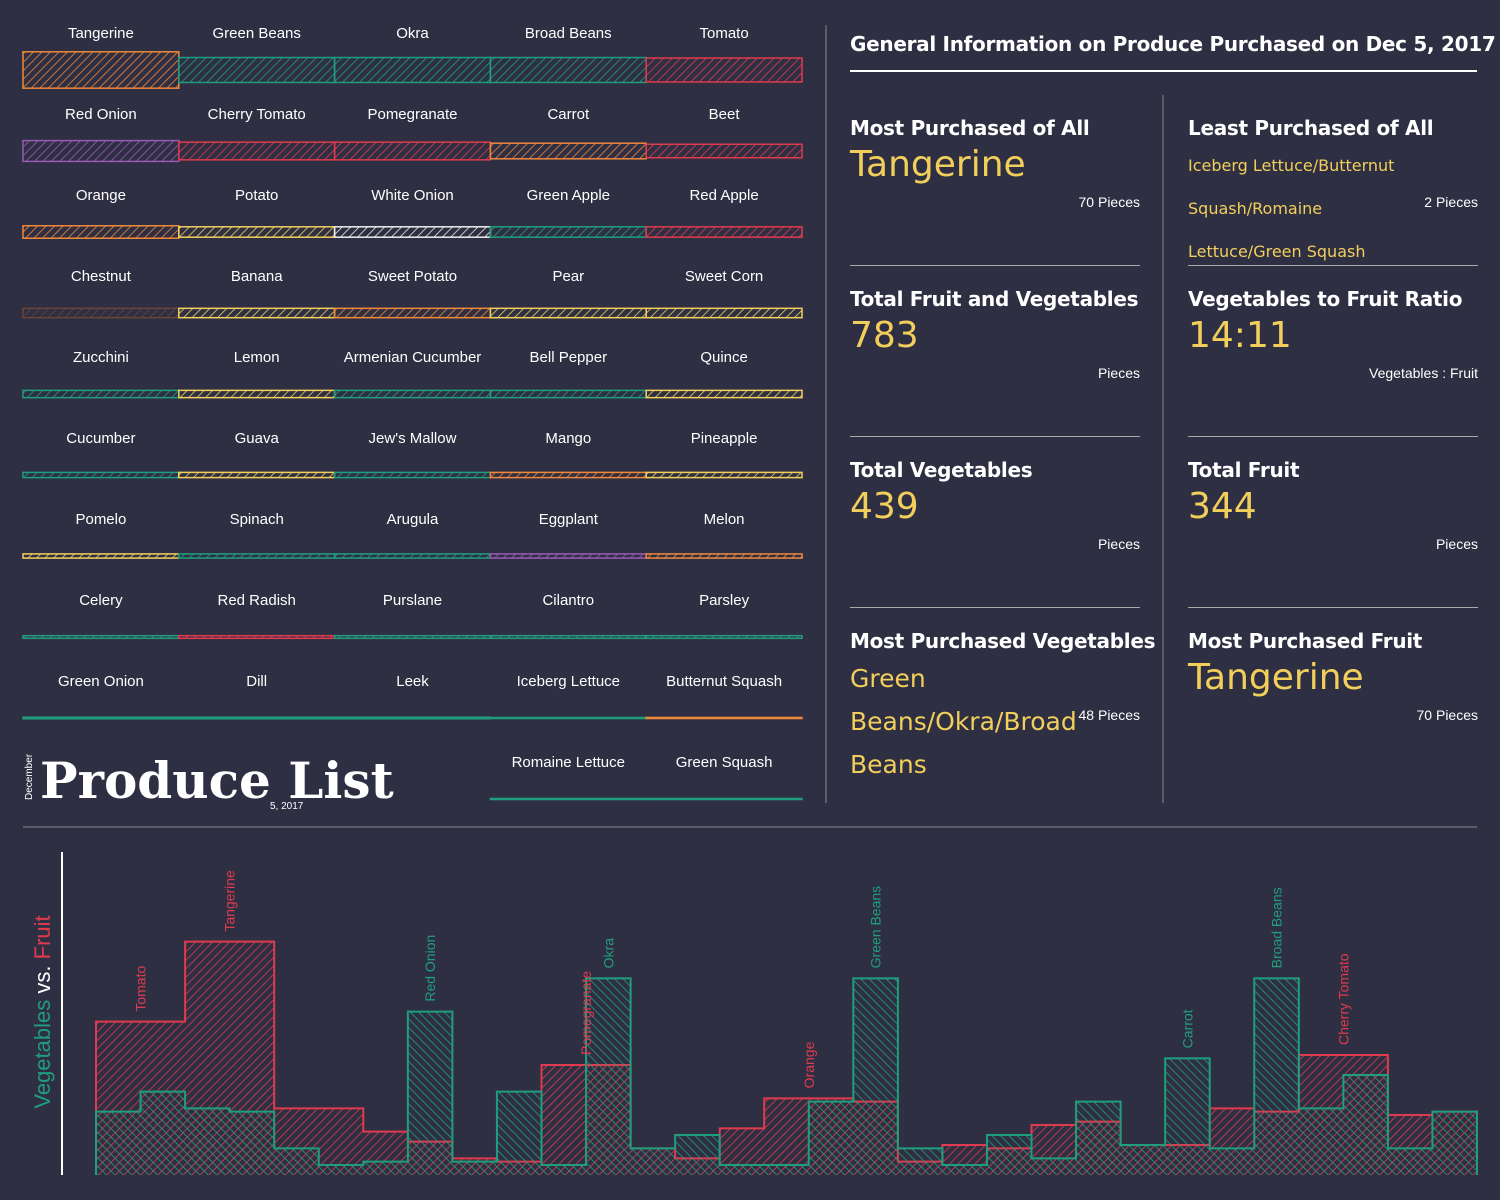 This screenshot has width=1500, height=1200. What do you see at coordinates (568, 438) in the screenshot?
I see `item-label: Mango` at bounding box center [568, 438].